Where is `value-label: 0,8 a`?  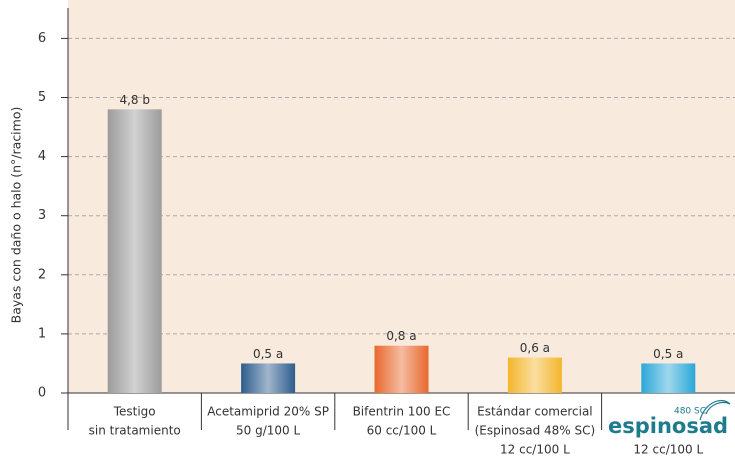
value-label: 0,8 a is located at coordinates (401, 336).